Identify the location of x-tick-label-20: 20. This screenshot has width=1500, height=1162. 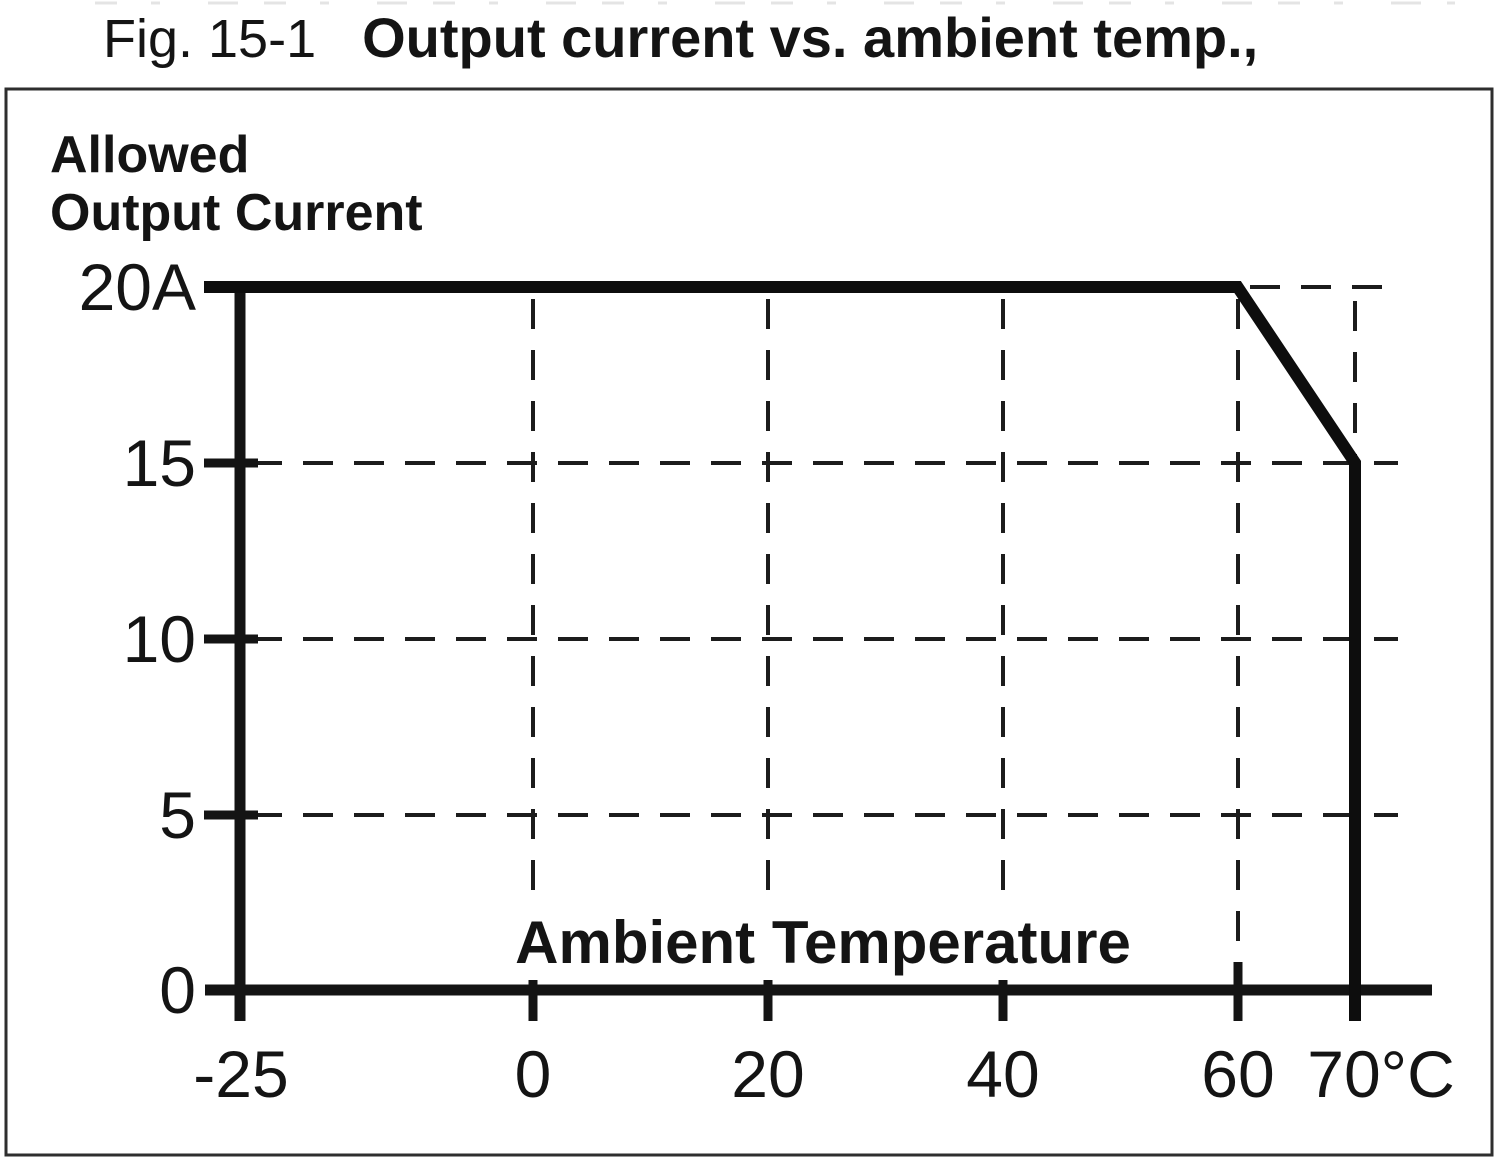
(767, 1074).